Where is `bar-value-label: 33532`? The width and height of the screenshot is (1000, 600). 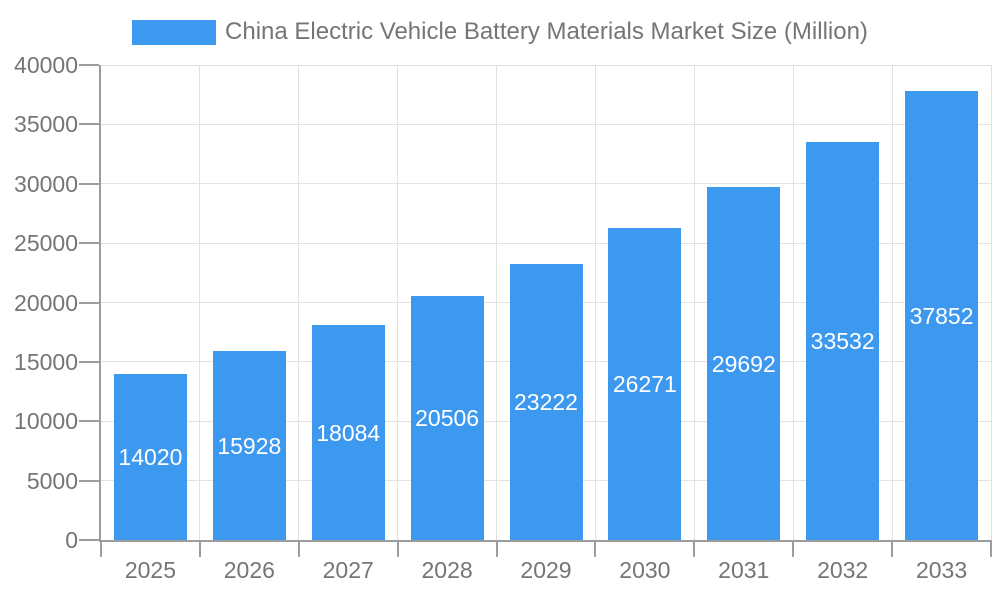
bar-value-label: 33532 is located at coordinates (842, 341).